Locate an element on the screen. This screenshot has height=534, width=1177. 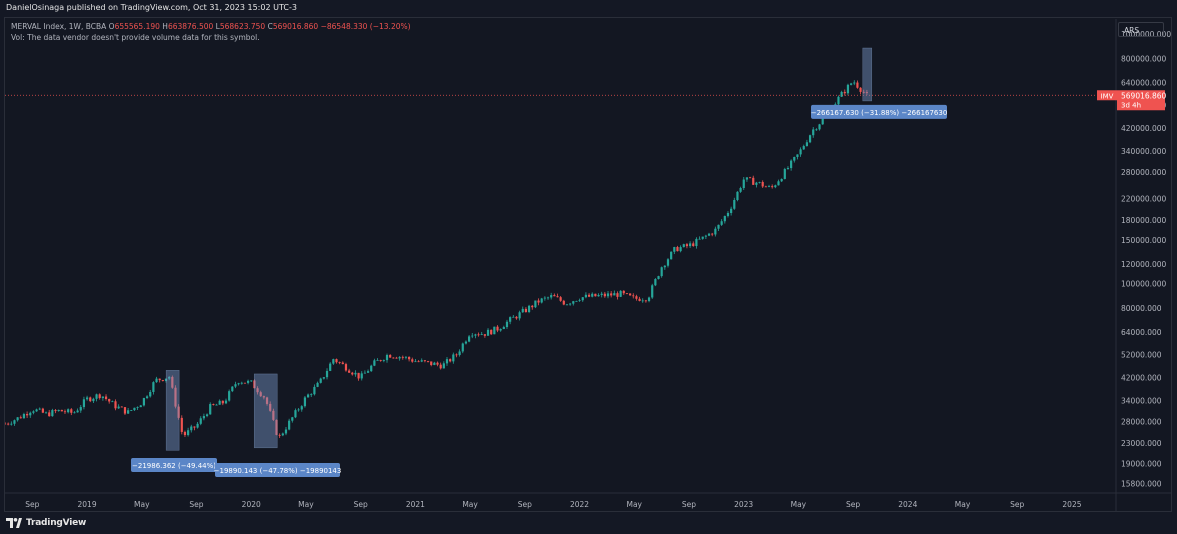
y-tick-label: 34000.000 is located at coordinates (1141, 401).